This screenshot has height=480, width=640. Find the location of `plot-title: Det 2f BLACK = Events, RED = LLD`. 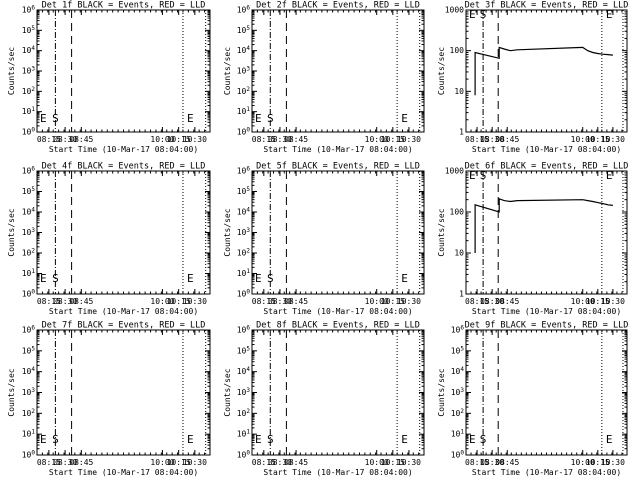

plot-title: Det 2f BLACK = Events, RED = LLD is located at coordinates (338, 6).